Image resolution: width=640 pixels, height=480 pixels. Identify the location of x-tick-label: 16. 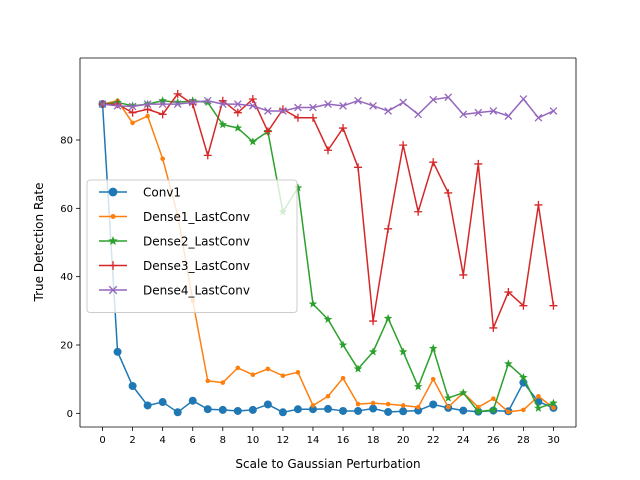
(343, 440).